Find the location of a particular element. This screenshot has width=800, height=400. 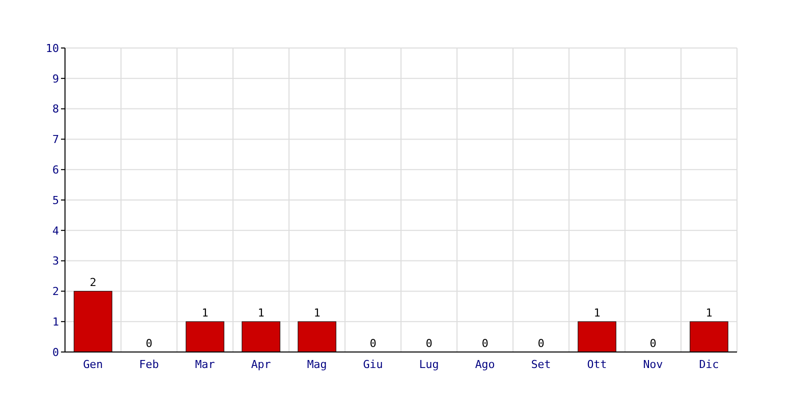

x-tick-label: Set is located at coordinates (541, 364).